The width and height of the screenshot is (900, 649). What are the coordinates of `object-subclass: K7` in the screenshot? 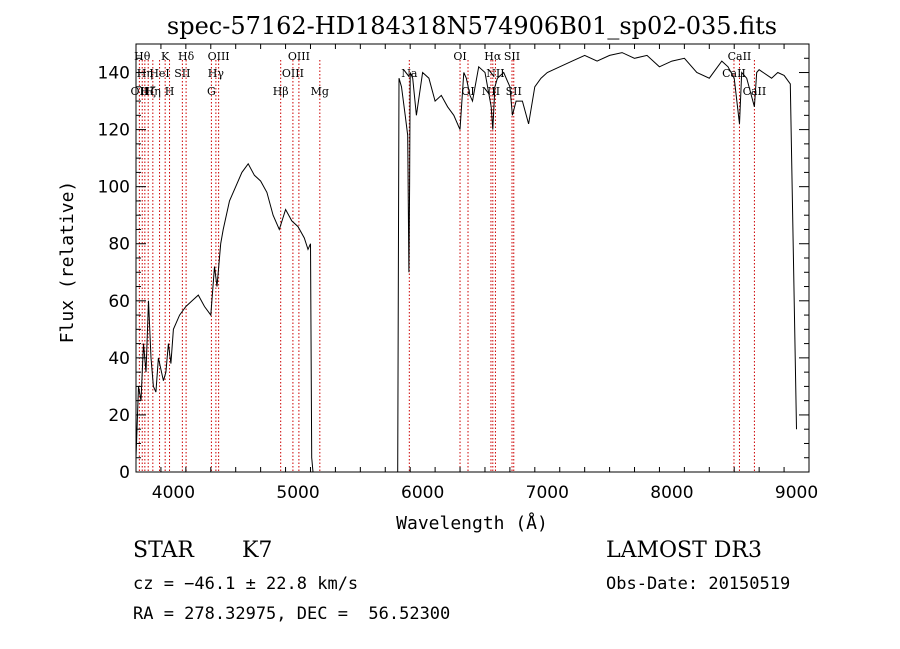 It's located at (257, 550).